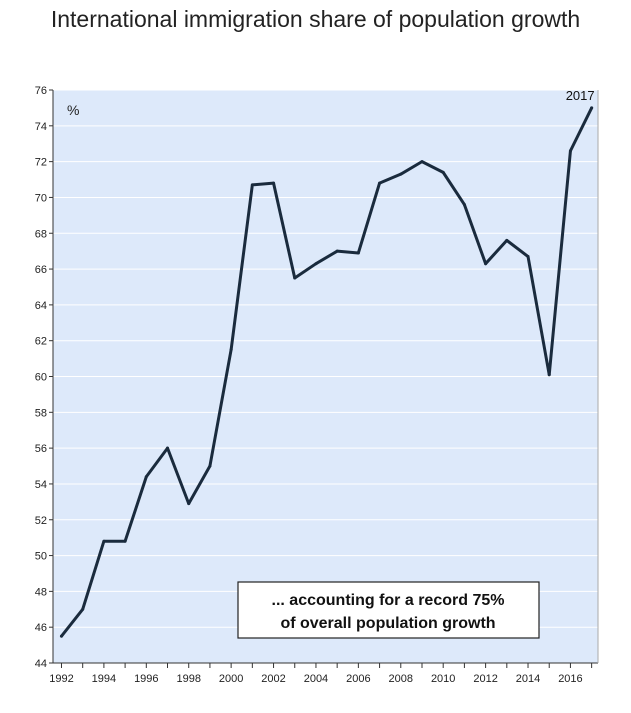 This screenshot has height=713, width=631. Describe the element at coordinates (41, 342) in the screenshot. I see `y-tick-label: 62` at that location.